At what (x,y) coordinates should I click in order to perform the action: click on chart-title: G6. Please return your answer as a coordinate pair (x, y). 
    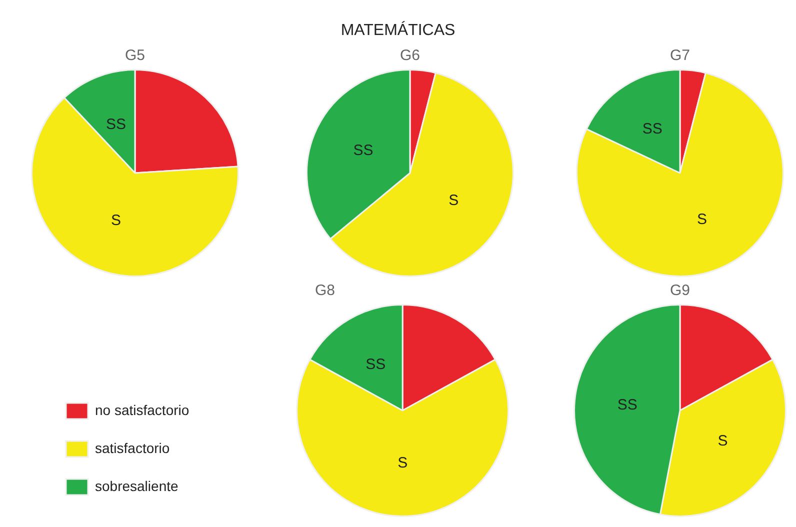
    Looking at the image, I should click on (410, 55).